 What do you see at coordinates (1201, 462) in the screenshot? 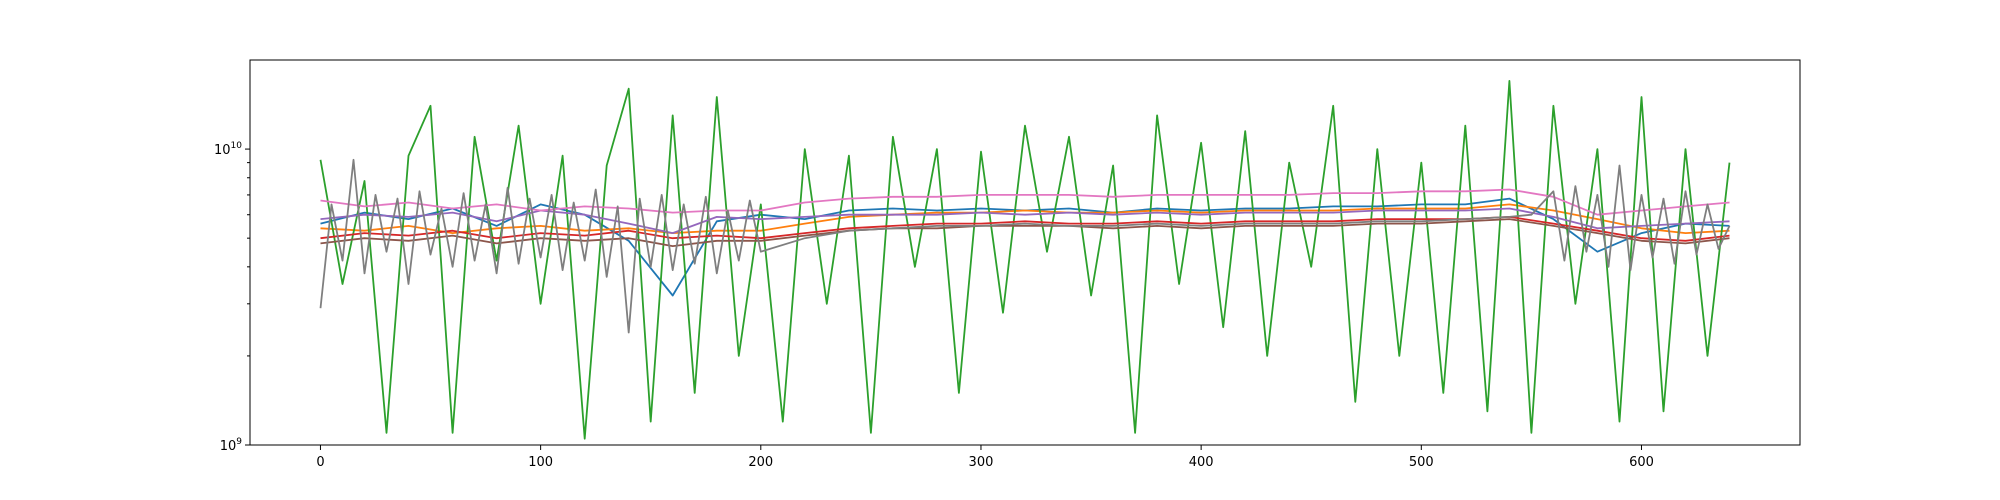
I see `x-tick-label: 400` at bounding box center [1201, 462].